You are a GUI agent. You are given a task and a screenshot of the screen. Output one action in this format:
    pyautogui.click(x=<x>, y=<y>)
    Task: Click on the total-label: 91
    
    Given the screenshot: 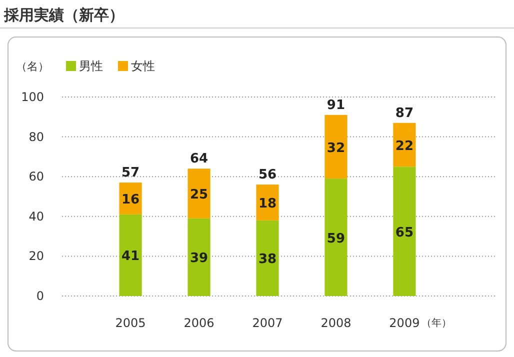 What is the action you would take?
    pyautogui.click(x=336, y=105)
    